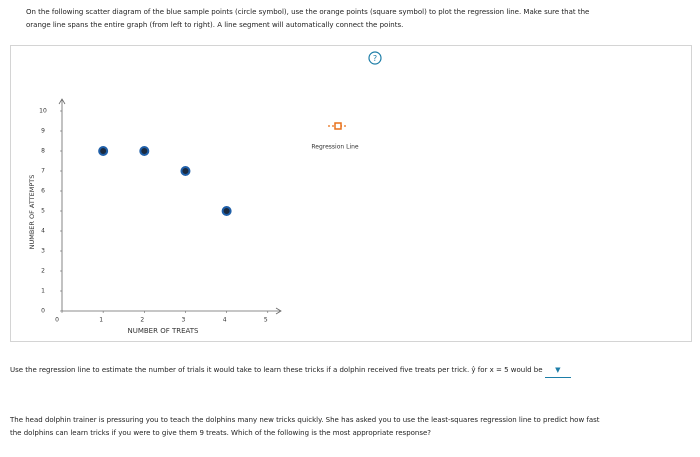 This screenshot has height=457, width=700. I want to click on y-tick-label: 5, so click(43, 211).